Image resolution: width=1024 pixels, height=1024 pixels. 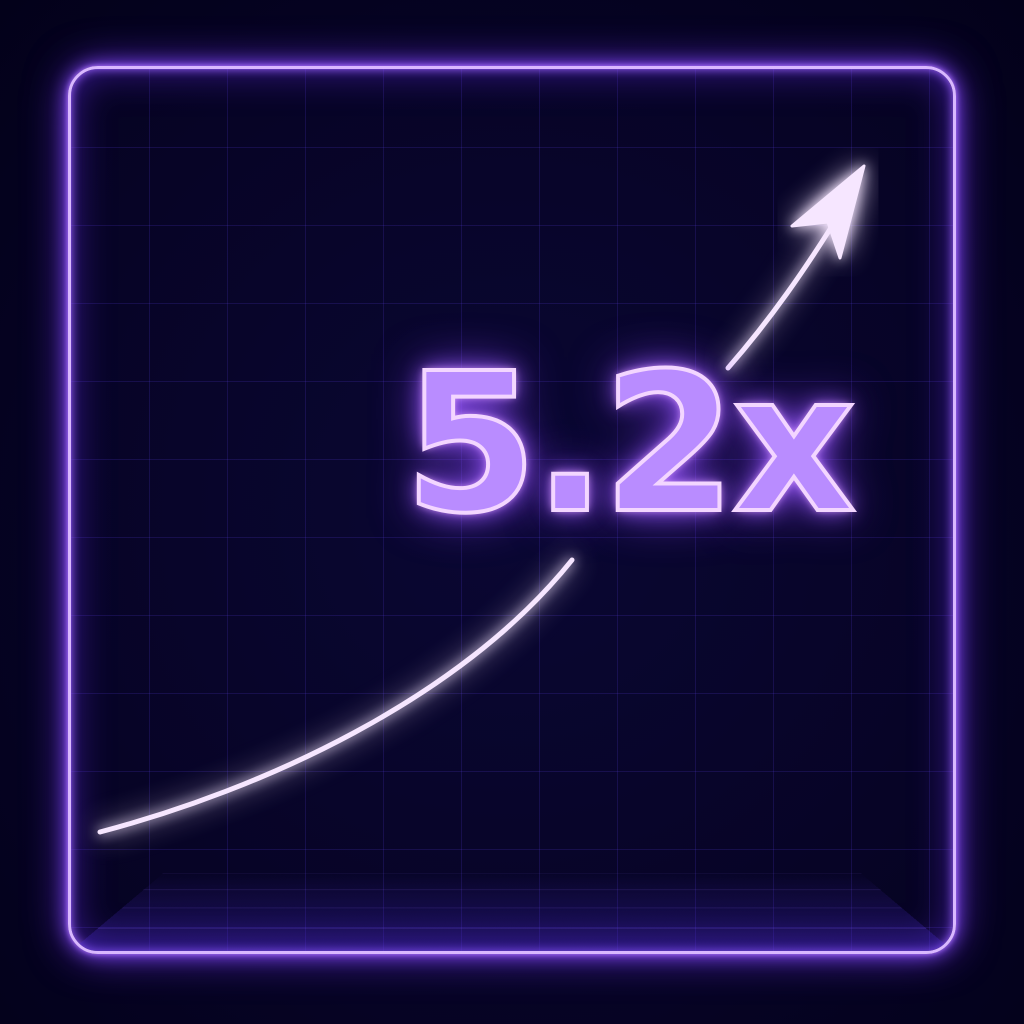 I want to click on arrow-up-right-icon, so click(x=828, y=212).